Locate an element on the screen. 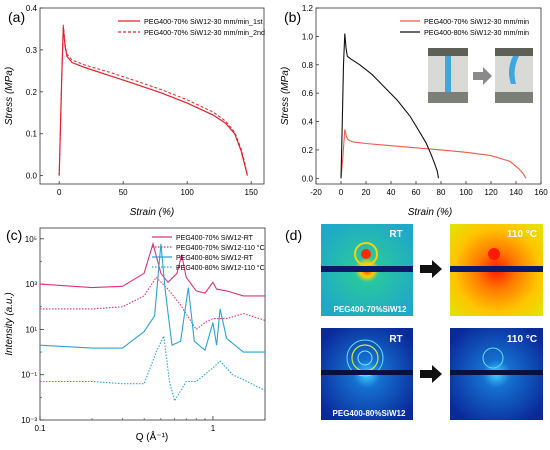 Image resolution: width=550 pixels, height=450 pixels. temp-tag-80-110: 110 °C is located at coordinates (522, 339).